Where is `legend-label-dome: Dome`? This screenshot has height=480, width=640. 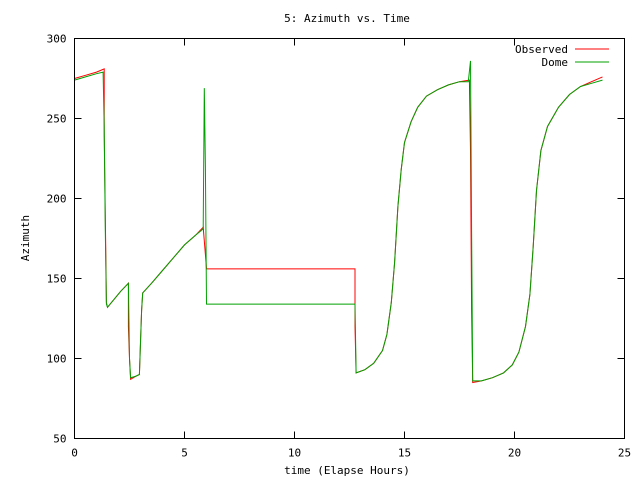 legend-label-dome: Dome is located at coordinates (555, 62).